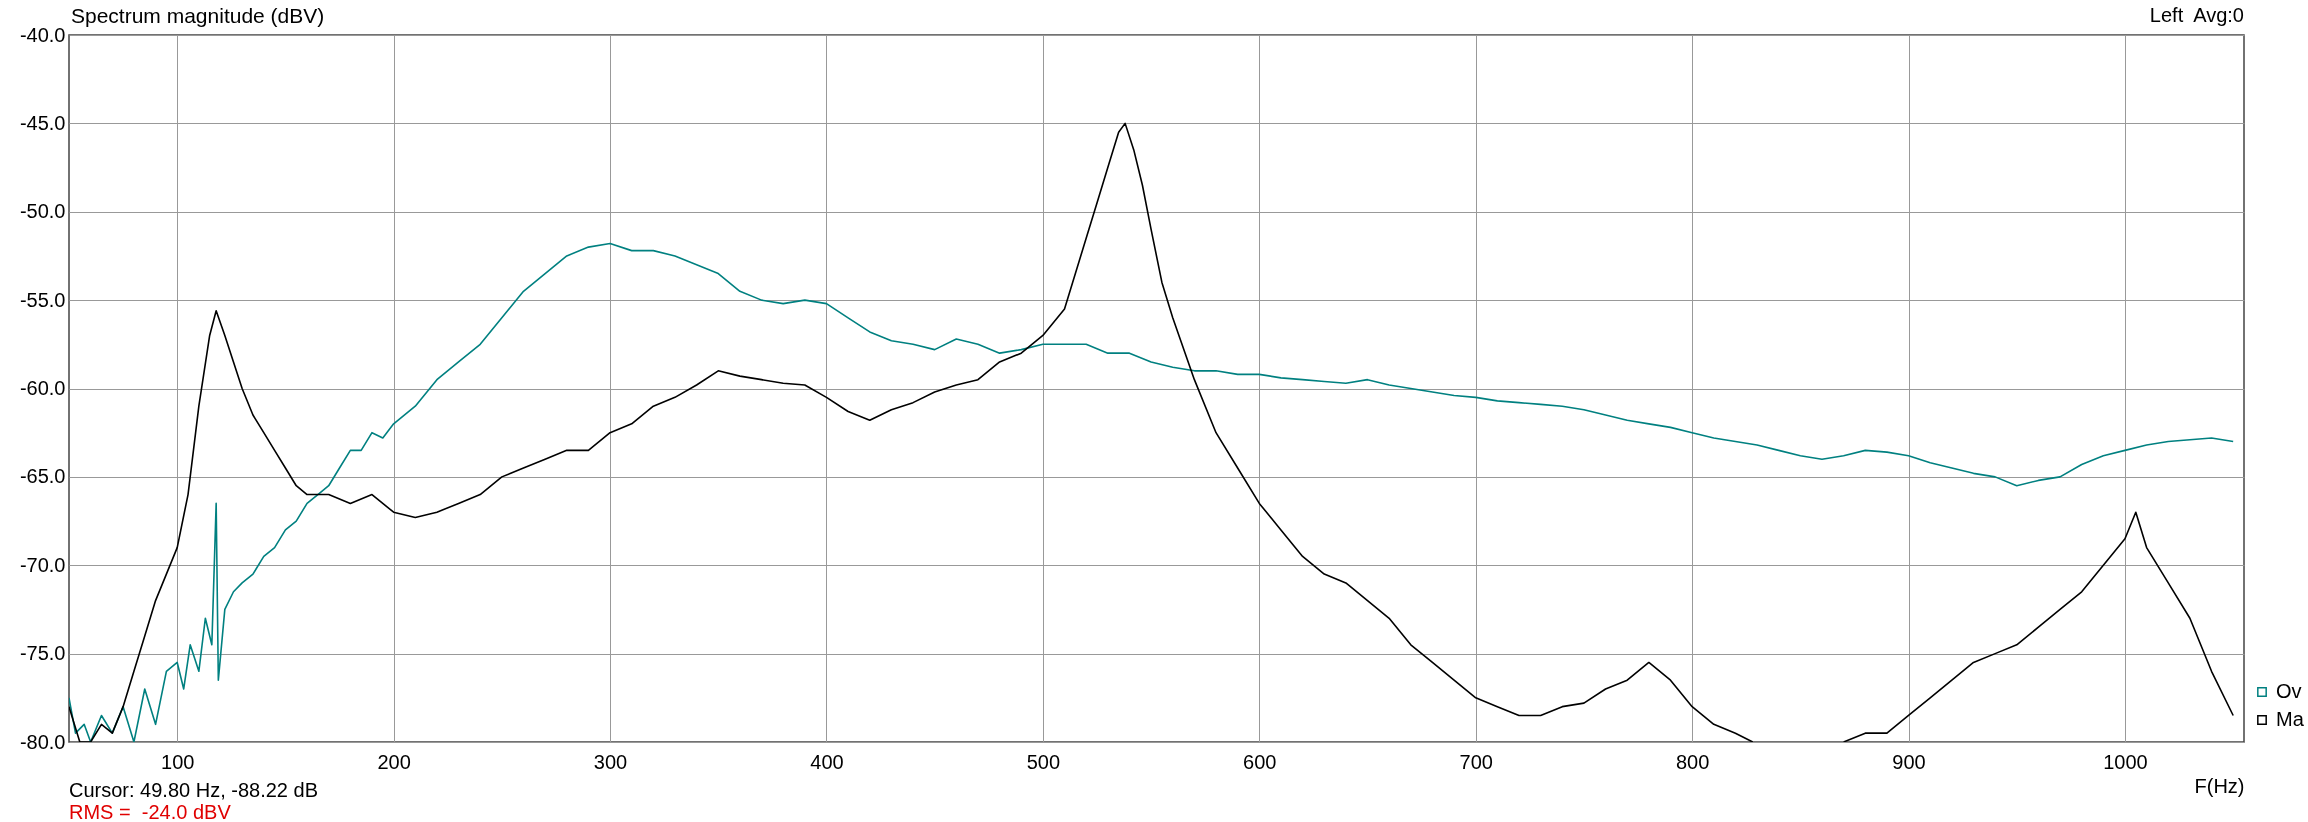  What do you see at coordinates (1043, 761) in the screenshot?
I see `x-tick-label: 500` at bounding box center [1043, 761].